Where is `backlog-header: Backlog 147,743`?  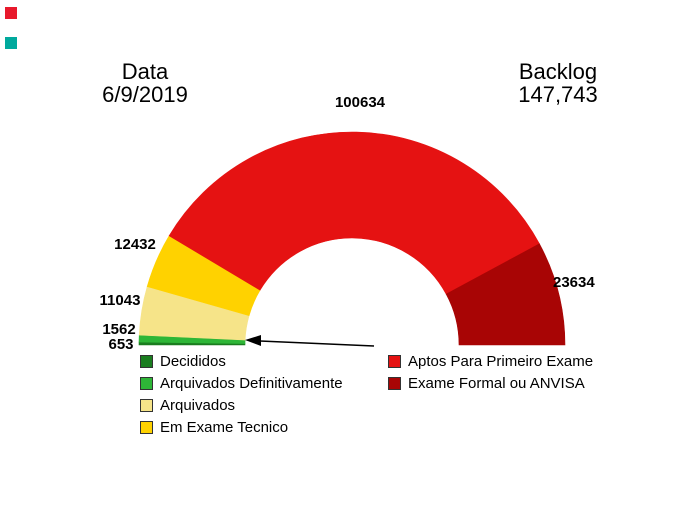 backlog-header: Backlog 147,743 is located at coordinates (558, 83).